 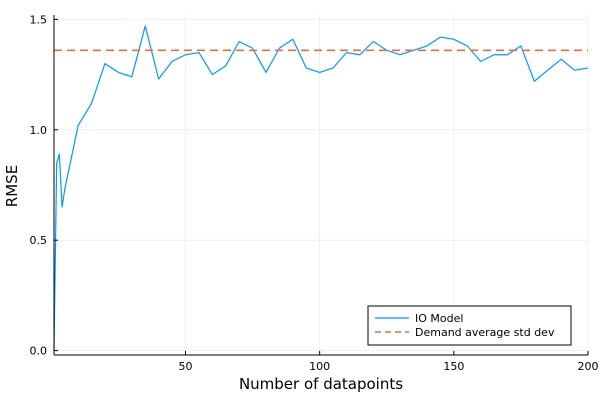 What do you see at coordinates (39, 351) in the screenshot?
I see `y-tick-label-0: 0.0` at bounding box center [39, 351].